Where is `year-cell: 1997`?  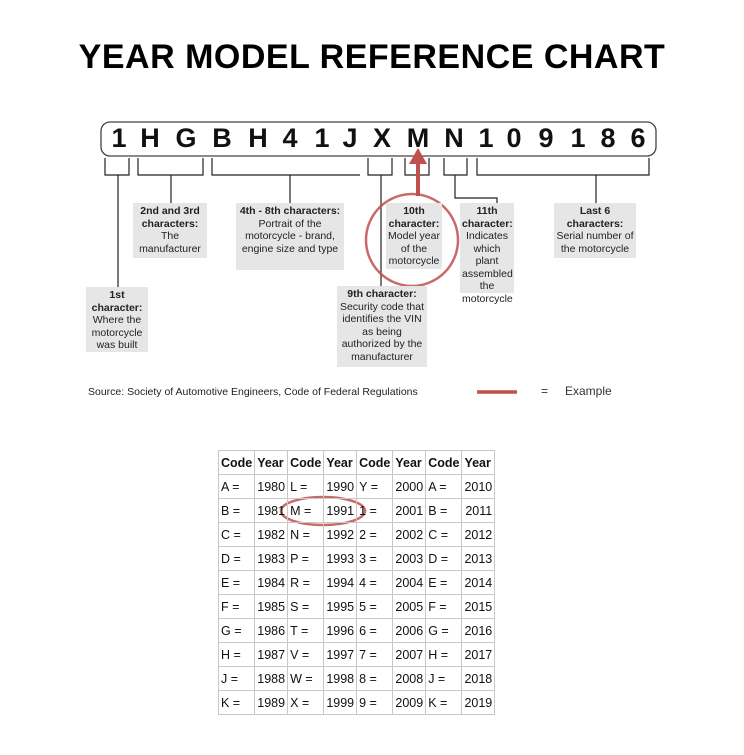
year-cell: 1997 is located at coordinates (340, 654).